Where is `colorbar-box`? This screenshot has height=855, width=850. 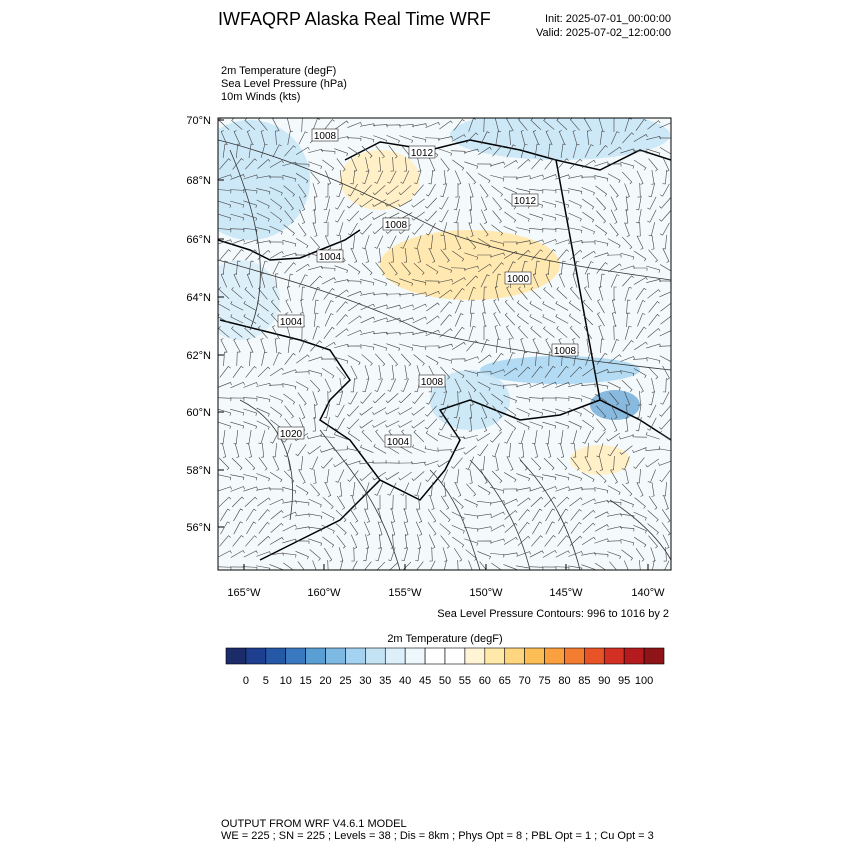 colorbar-box is located at coordinates (315, 656).